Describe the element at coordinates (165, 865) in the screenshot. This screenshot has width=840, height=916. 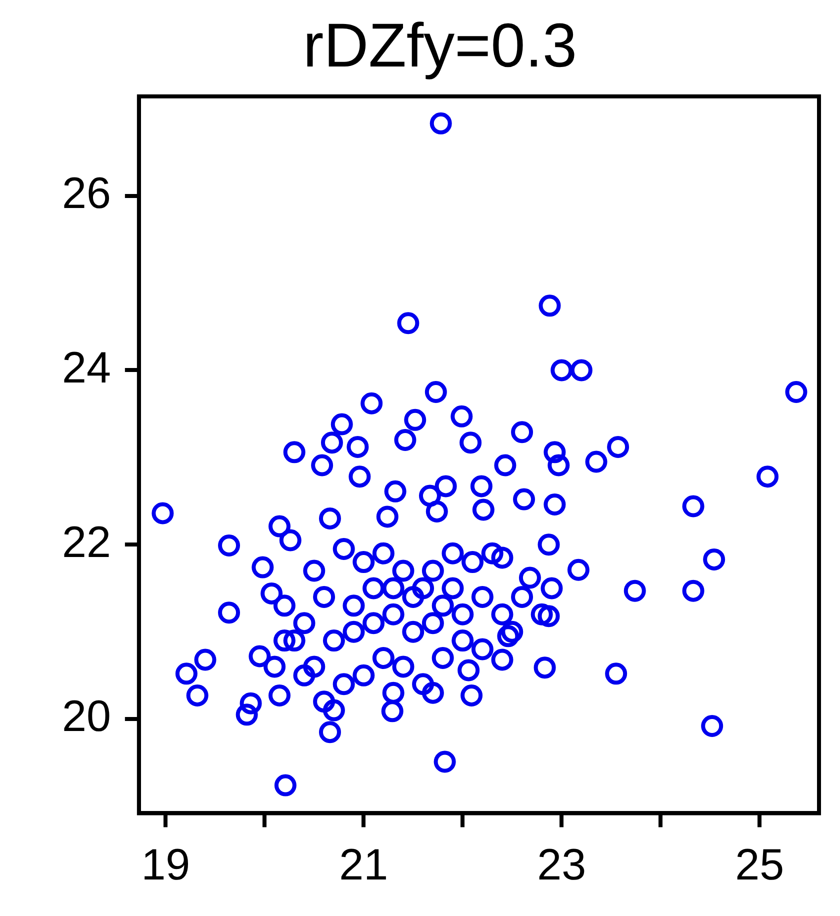
I see `x-tick-label: 19` at that location.